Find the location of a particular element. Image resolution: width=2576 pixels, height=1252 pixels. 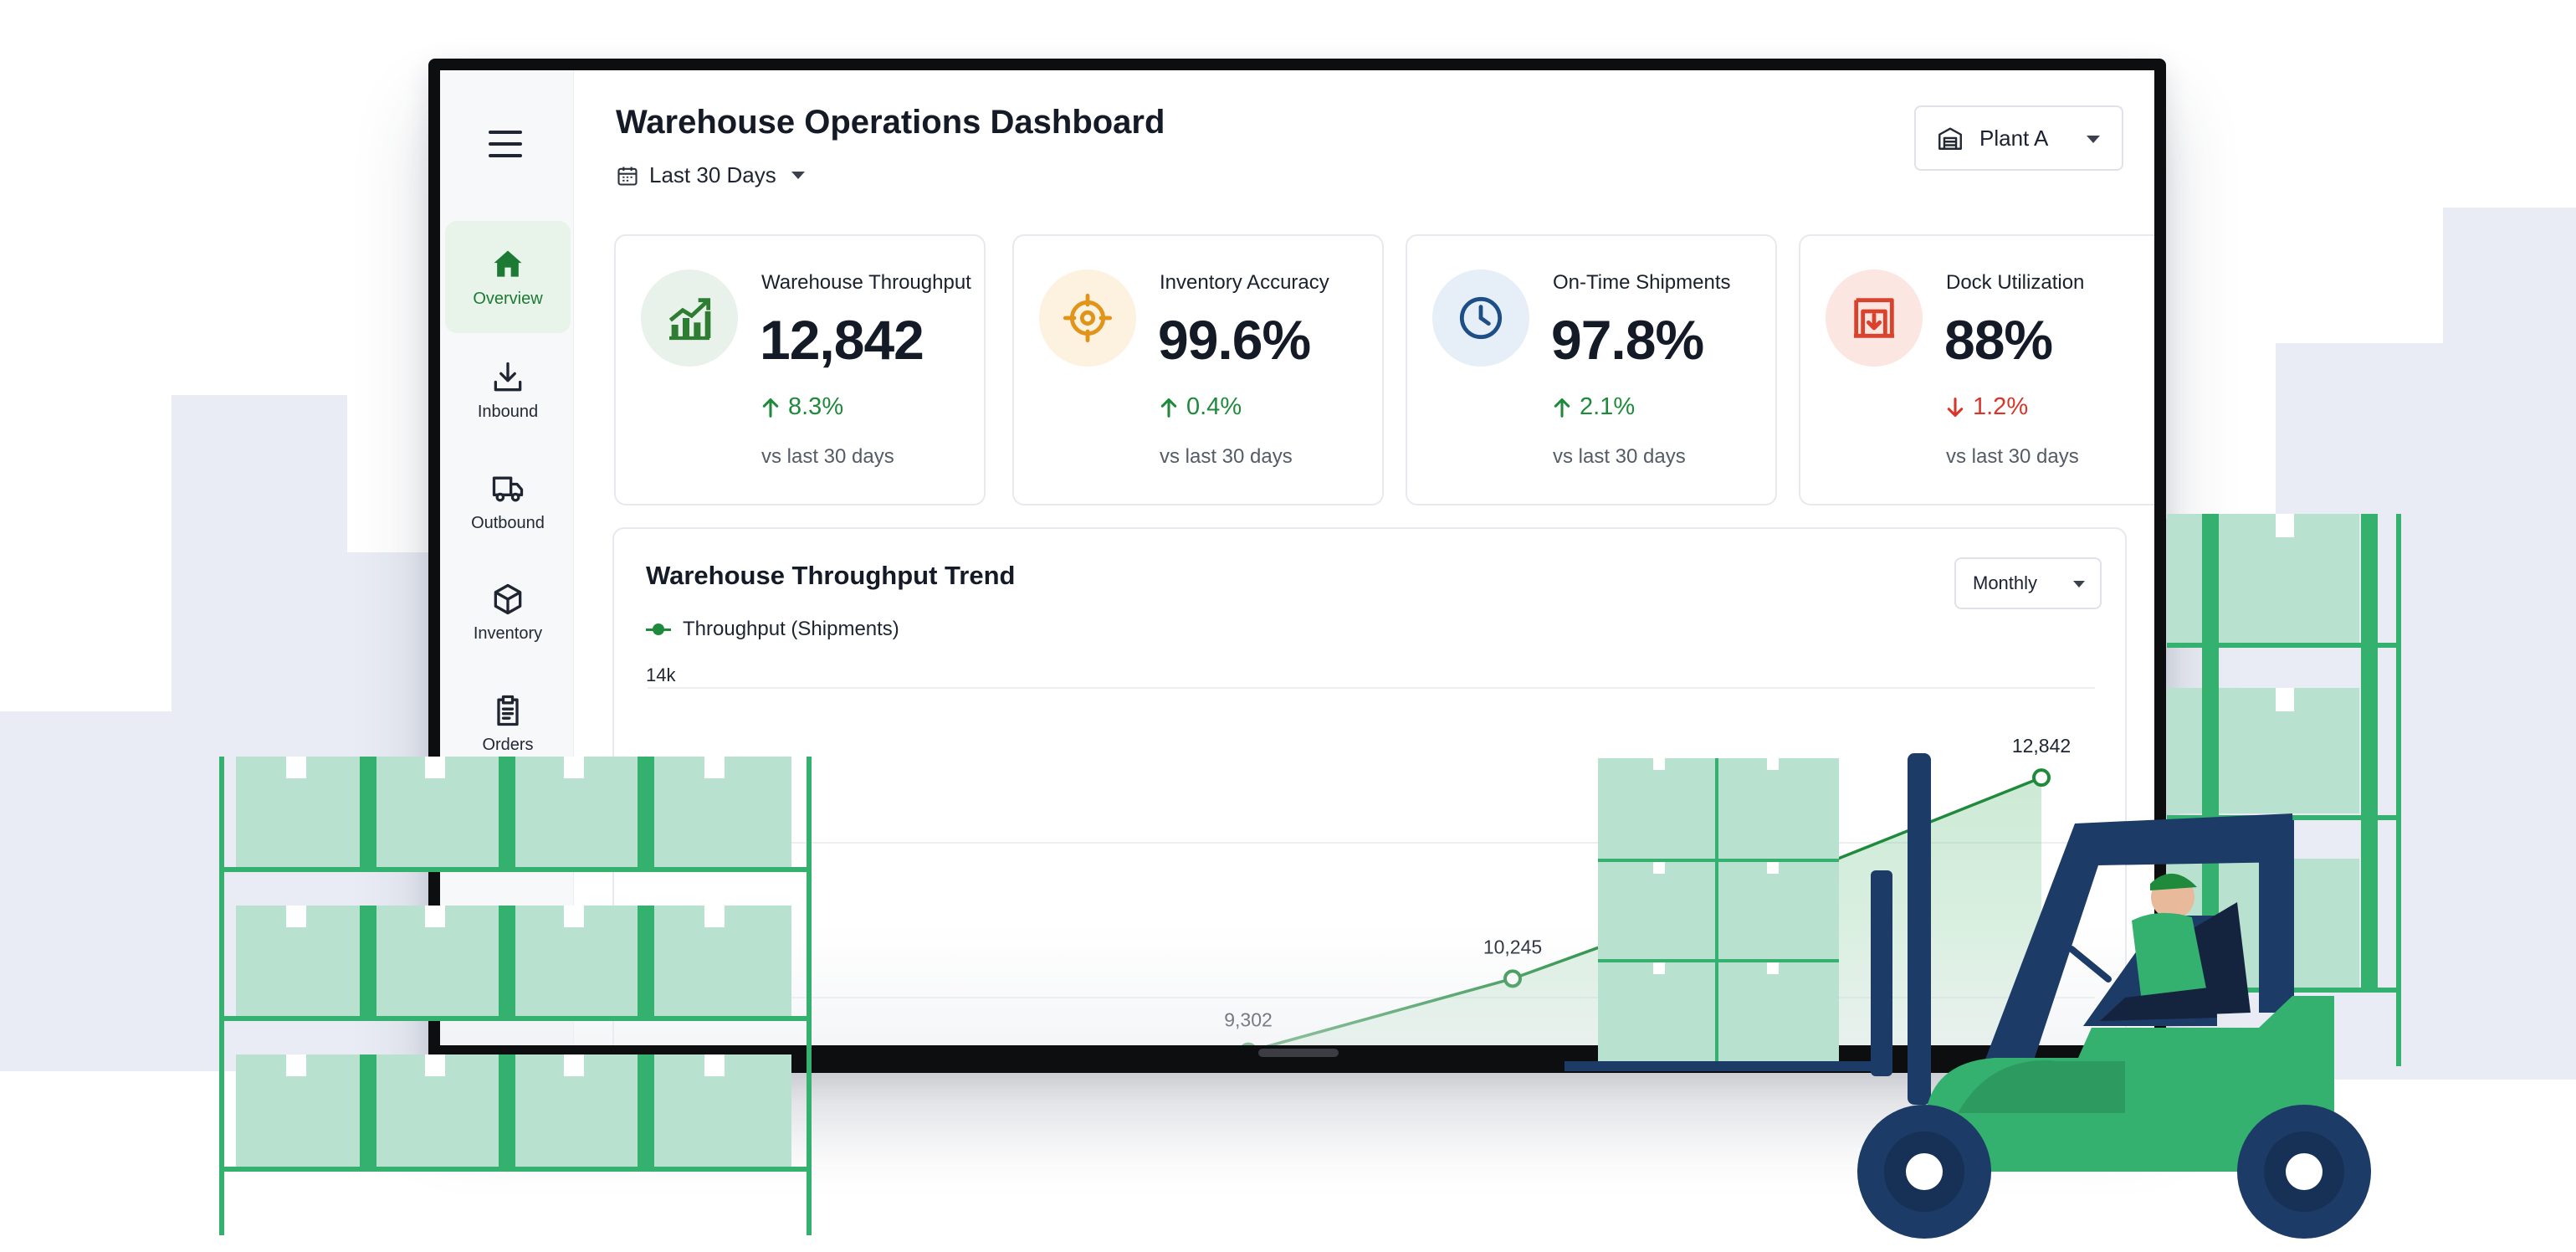

dock-icon is located at coordinates (1874, 318).